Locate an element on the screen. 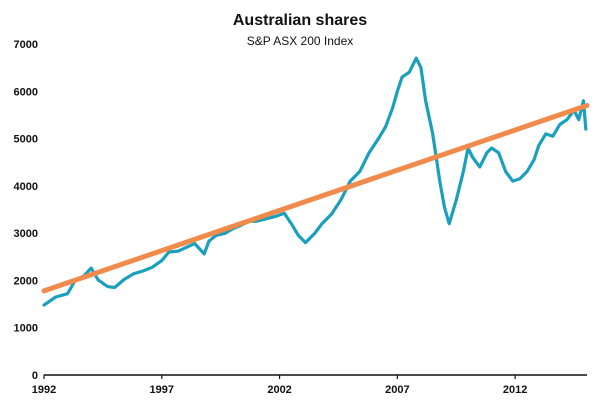 This screenshot has width=600, height=404. y-tick-label-0: 0 is located at coordinates (35, 376).